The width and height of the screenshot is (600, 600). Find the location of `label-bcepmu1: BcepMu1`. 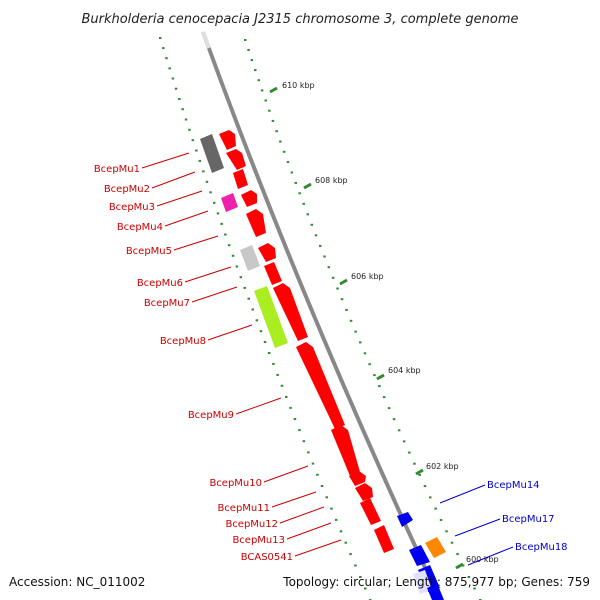

label-bcepmu1: BcepMu1 is located at coordinates (117, 169).